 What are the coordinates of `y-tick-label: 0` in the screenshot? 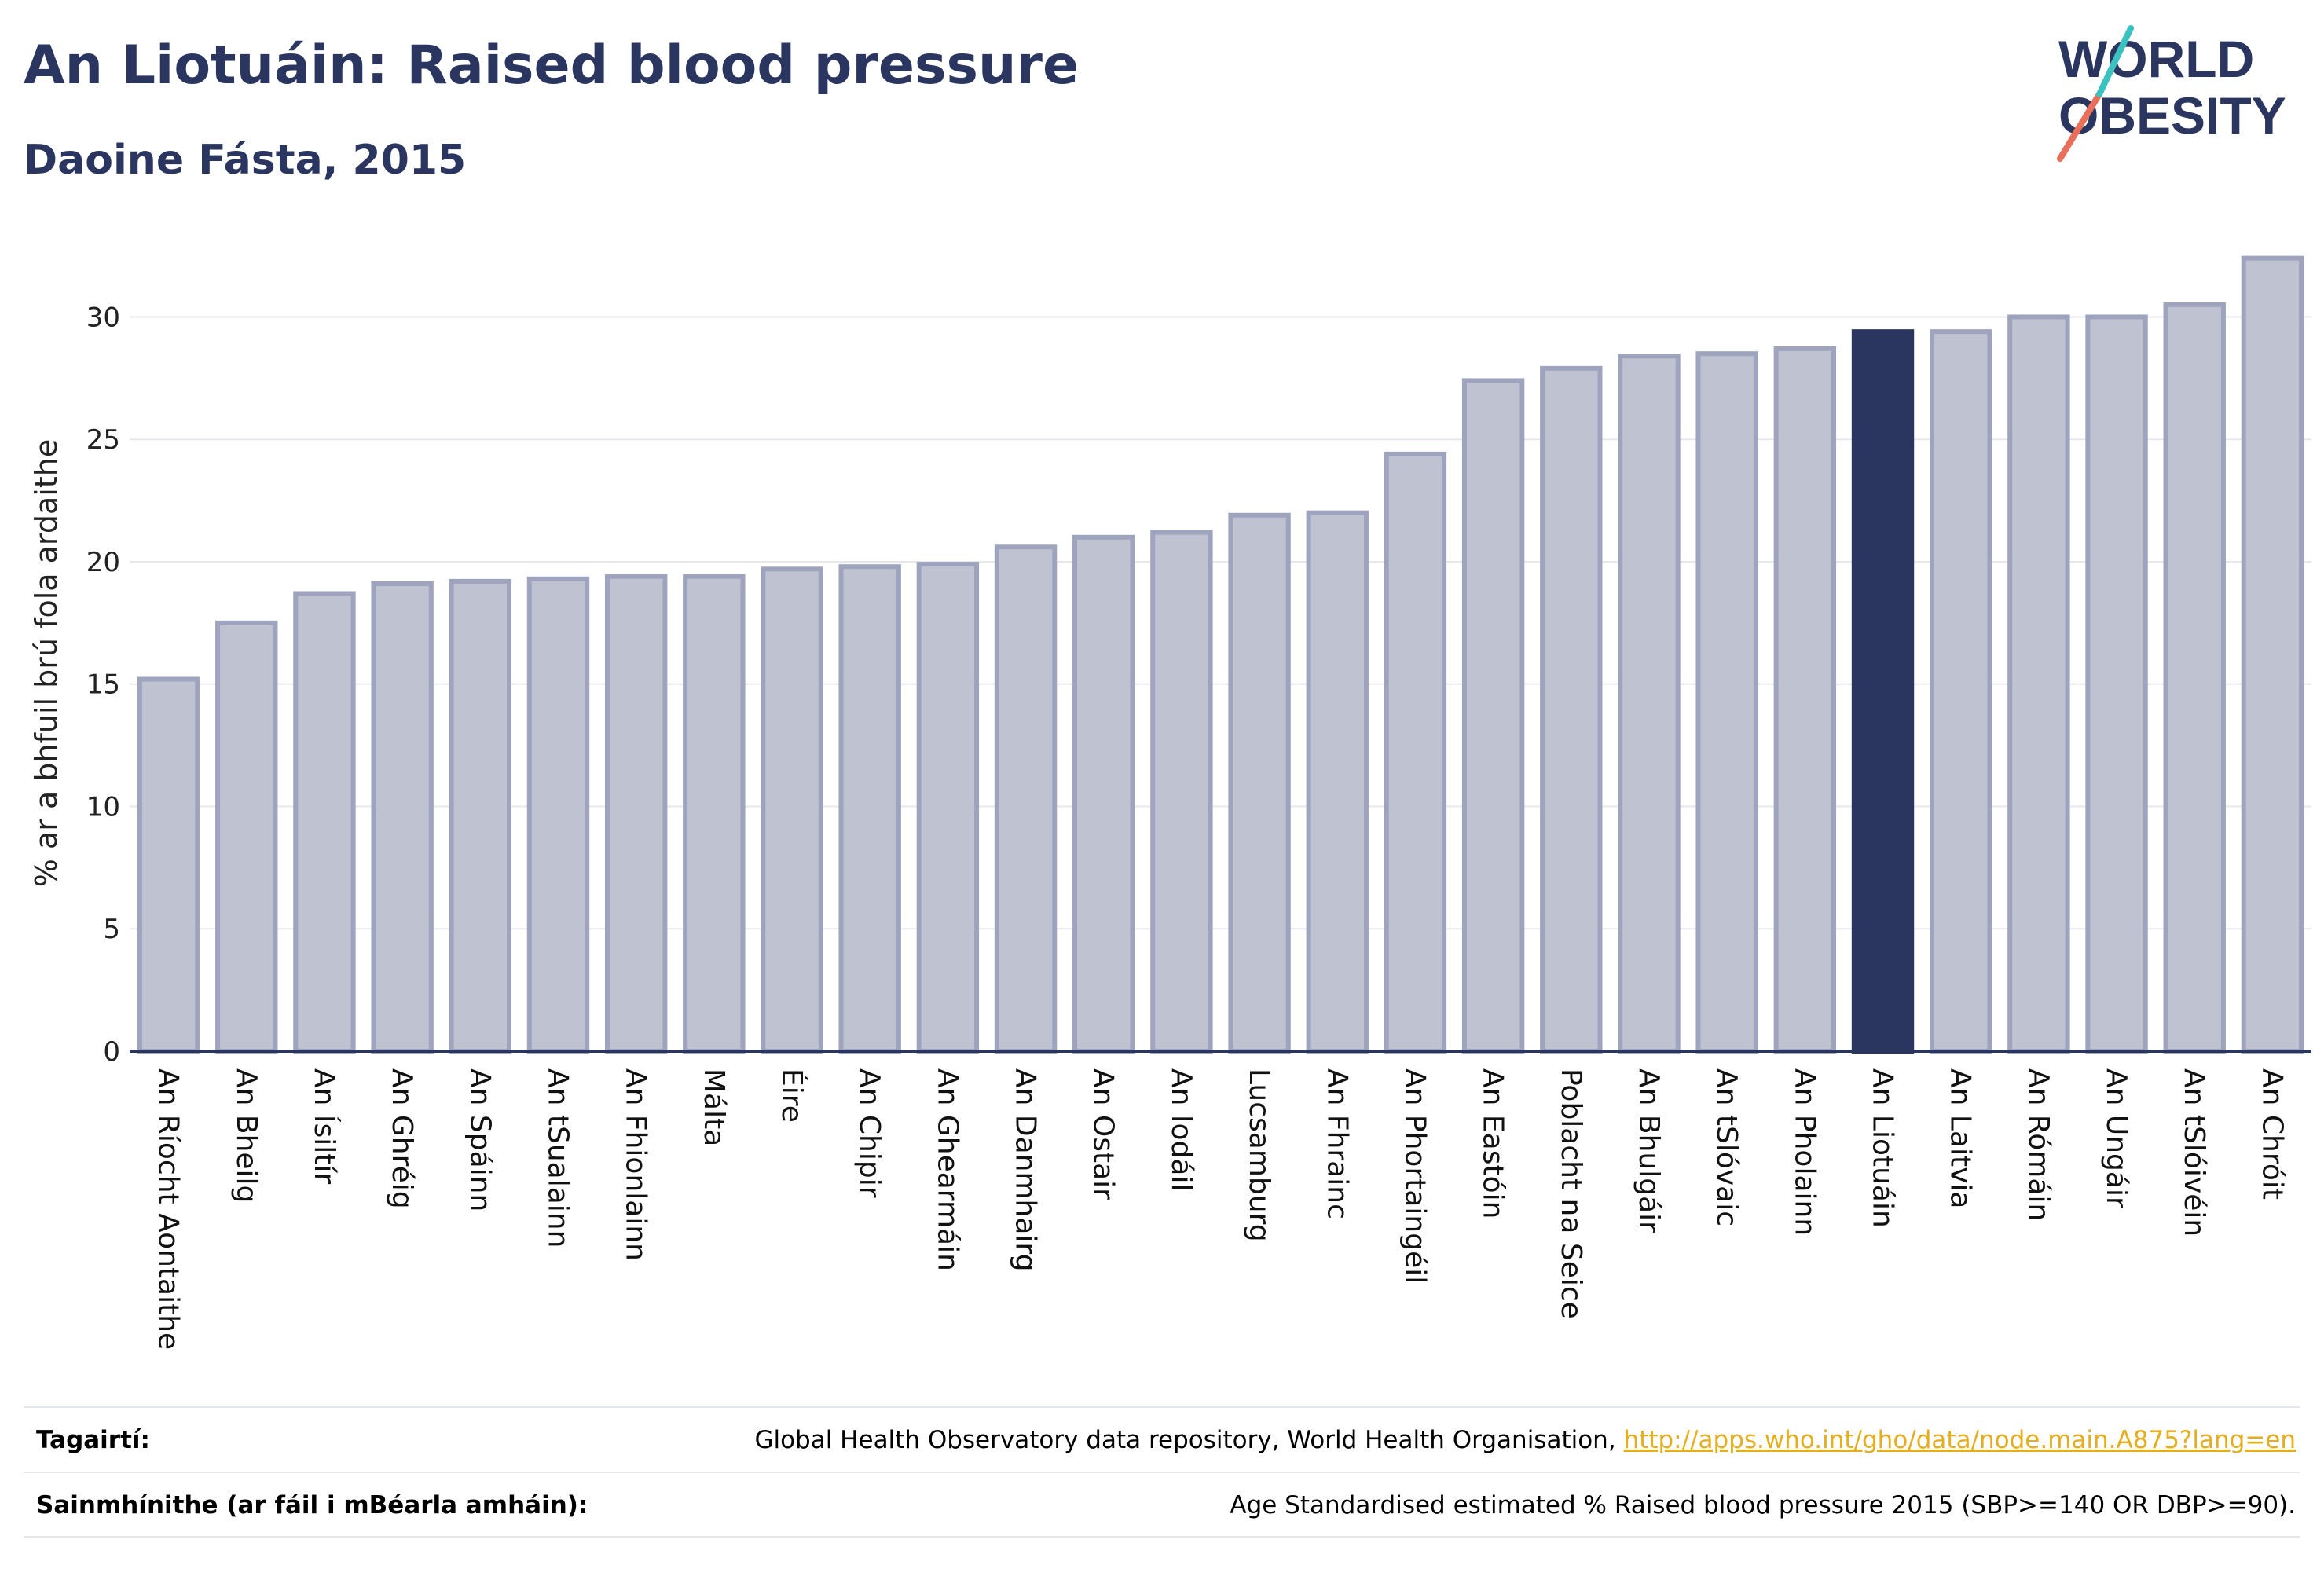 It's located at (111, 1052).